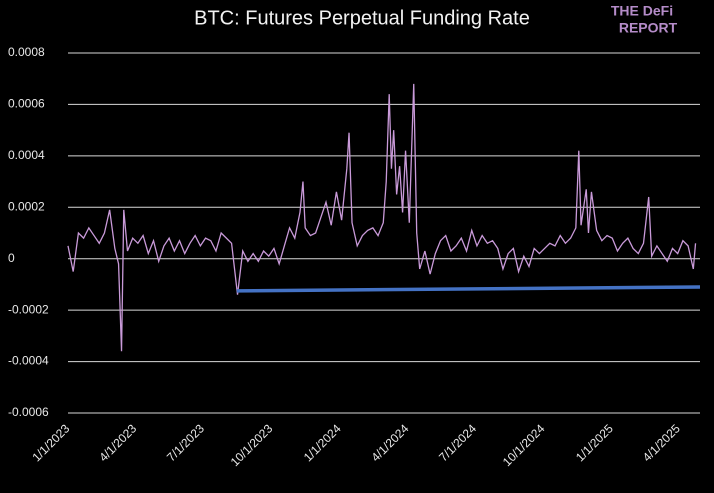  What do you see at coordinates (185, 442) in the screenshot?
I see `x-tick-label: 7/1/2023` at bounding box center [185, 442].